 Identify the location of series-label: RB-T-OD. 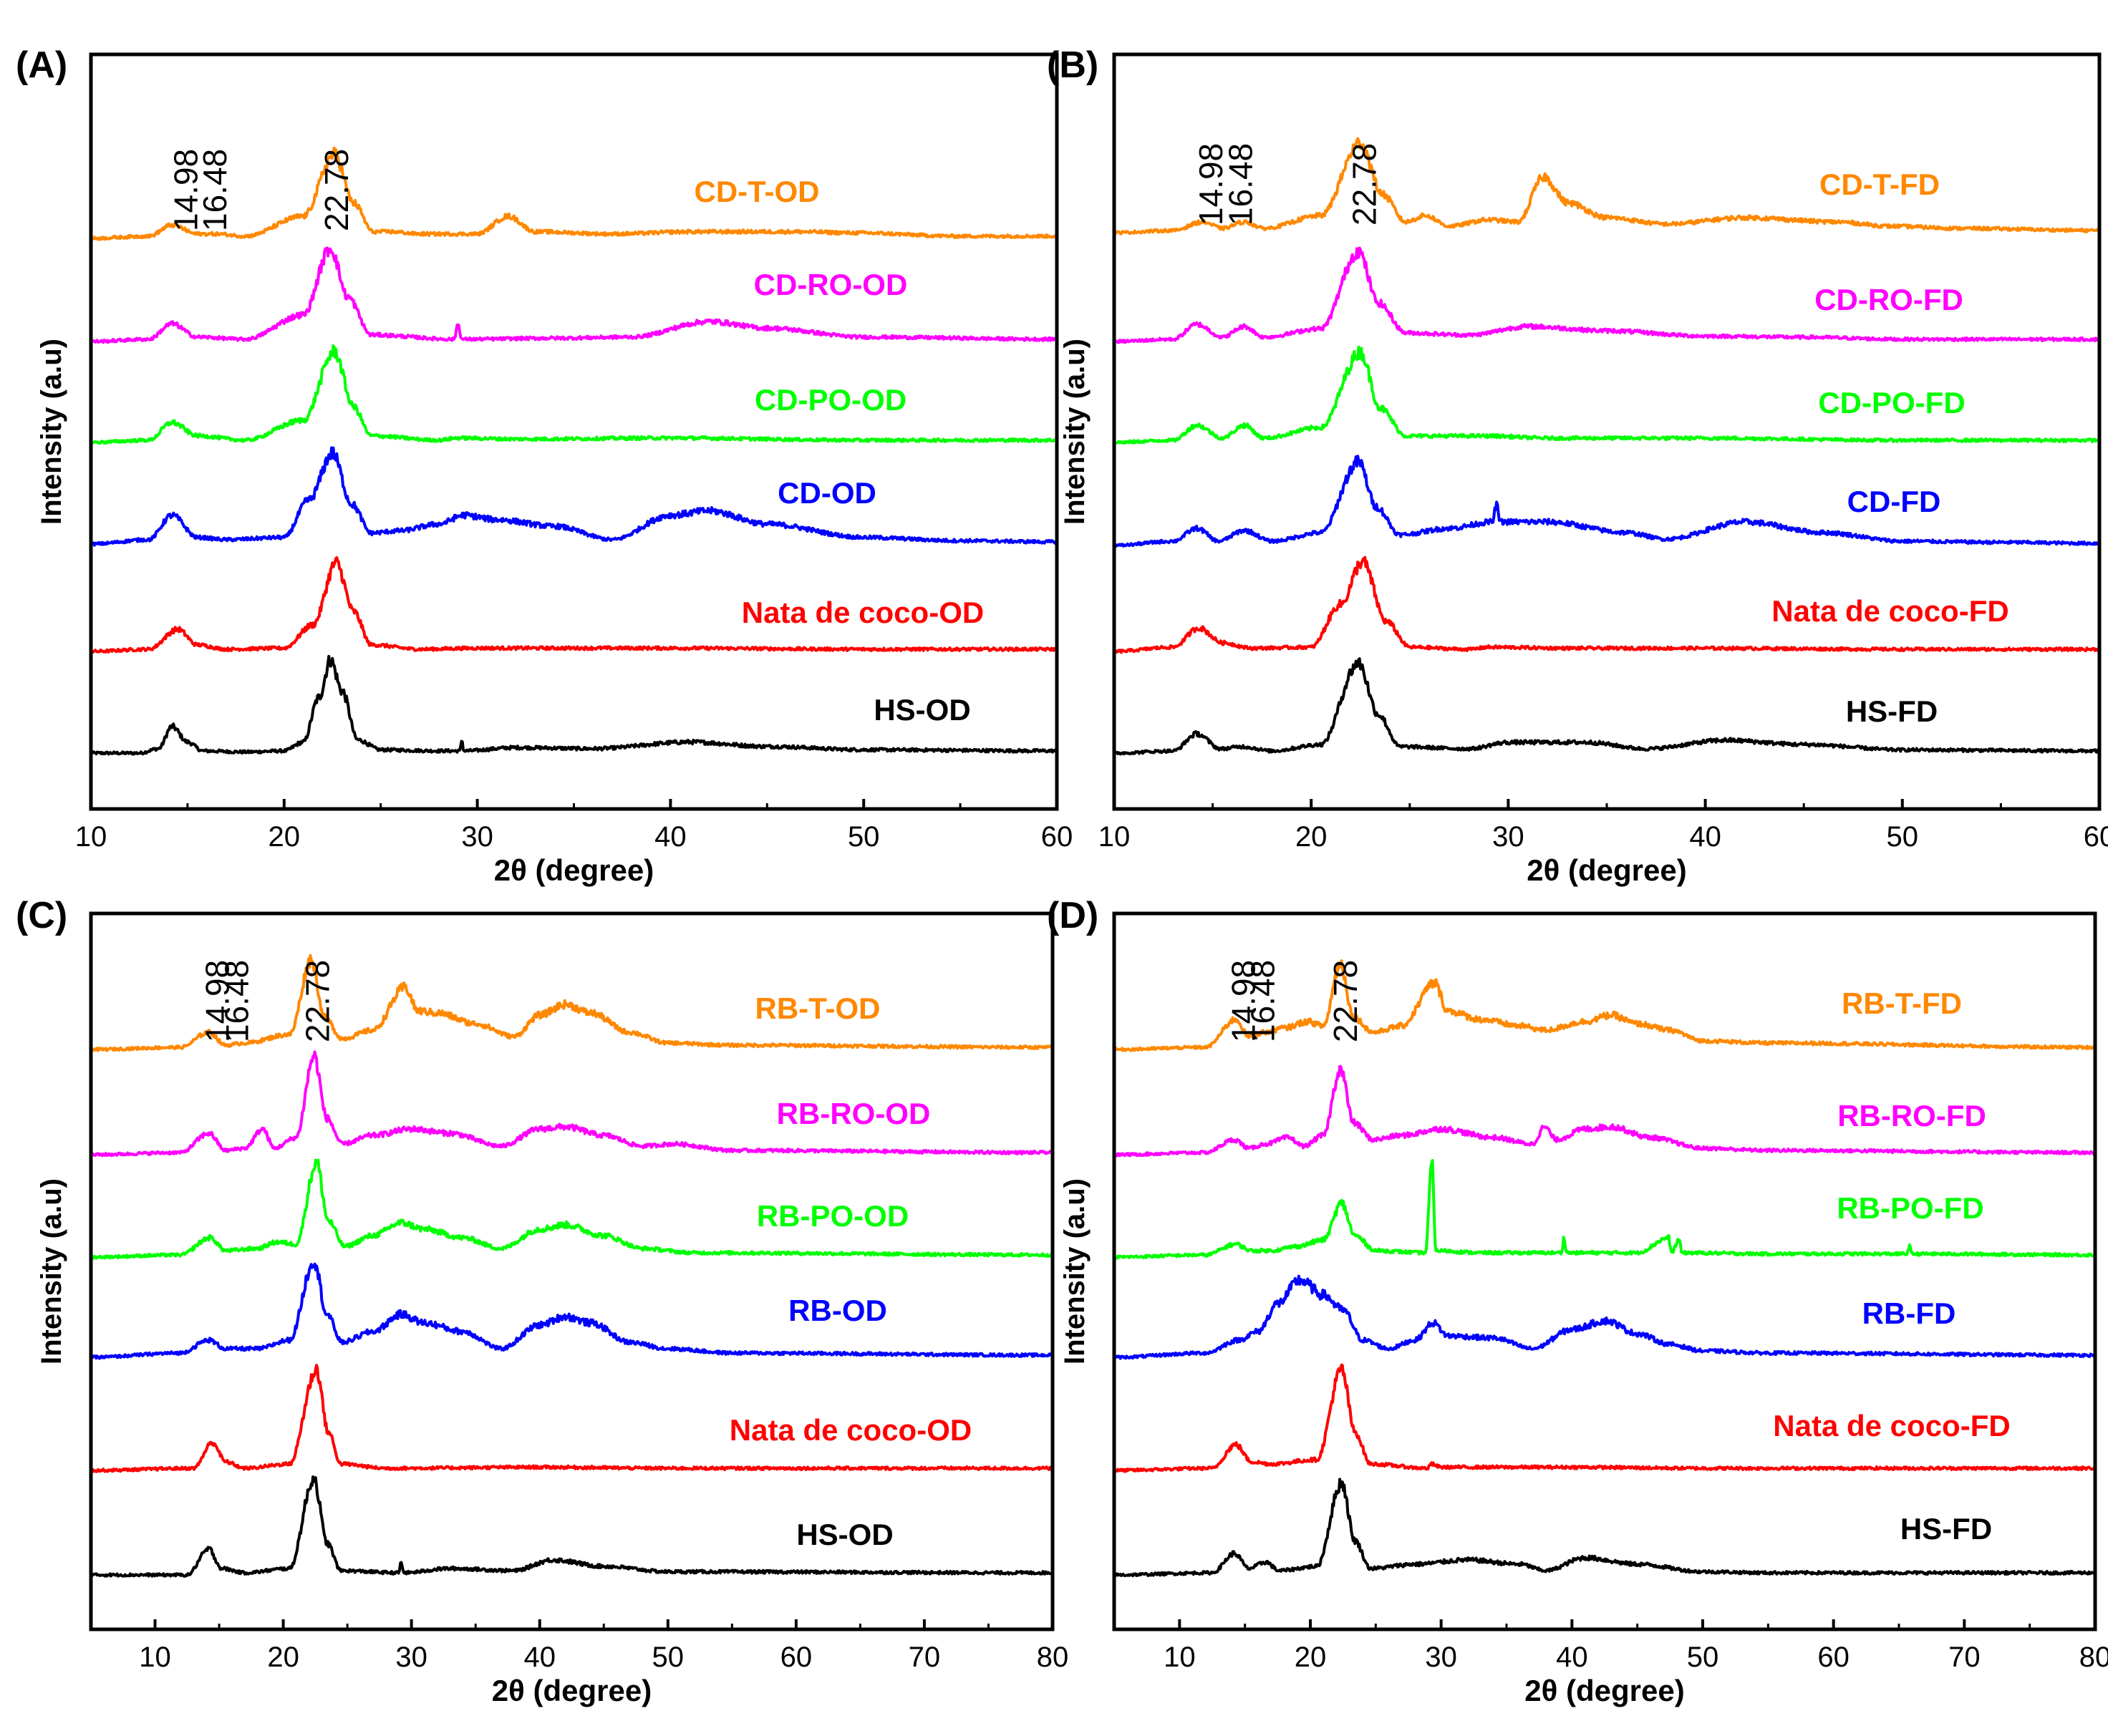
(818, 1008).